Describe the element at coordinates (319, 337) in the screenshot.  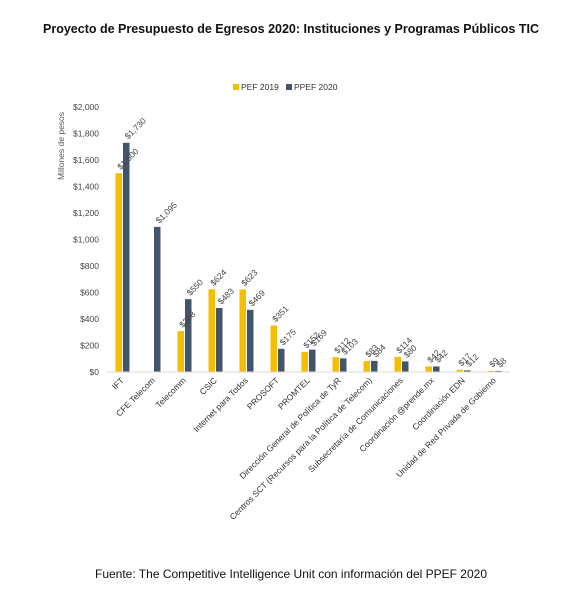
I see `data-label: $169` at that location.